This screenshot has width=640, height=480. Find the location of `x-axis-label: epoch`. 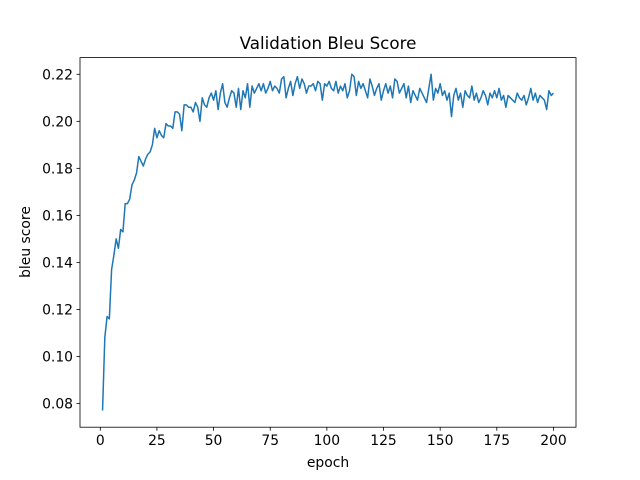

x-axis-label: epoch is located at coordinates (328, 463).